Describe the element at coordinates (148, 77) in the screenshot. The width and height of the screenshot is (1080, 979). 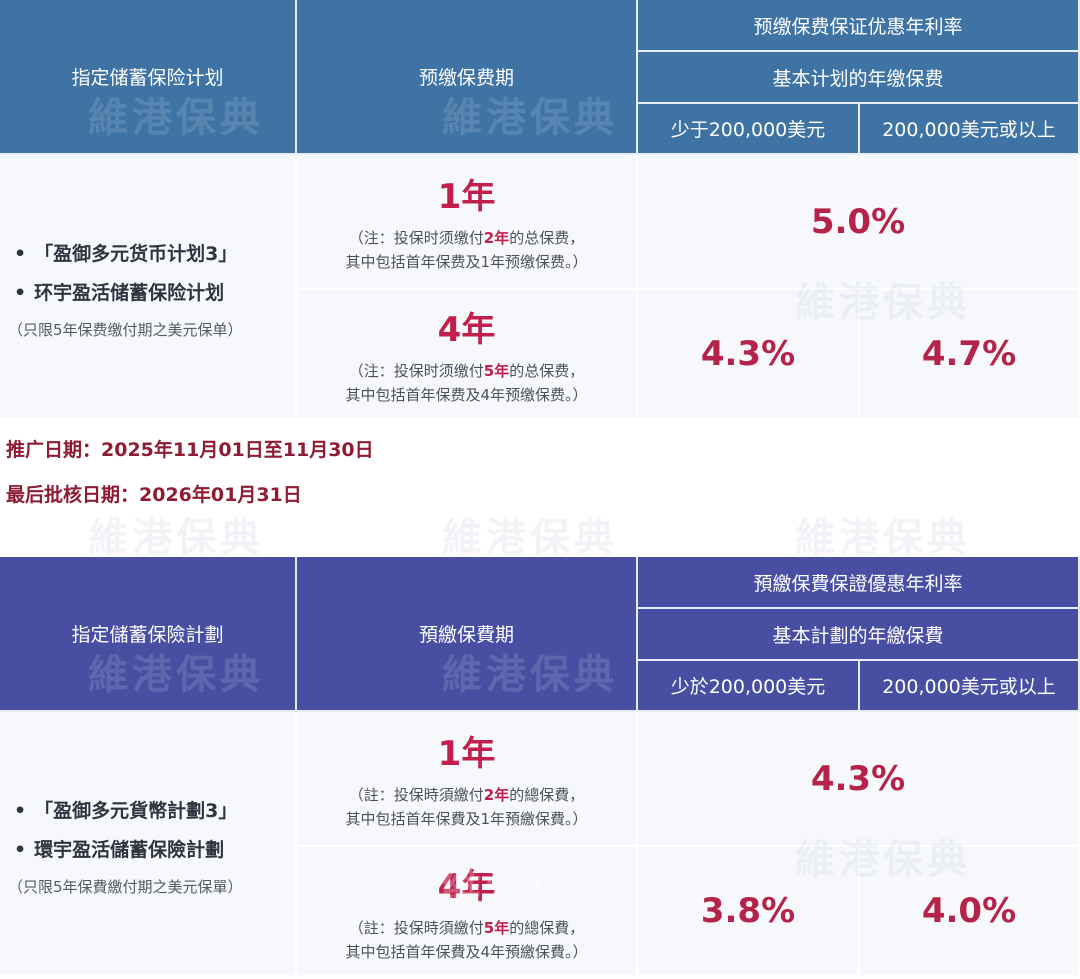
I see `header-cell: 指定储蓄保险计划` at that location.